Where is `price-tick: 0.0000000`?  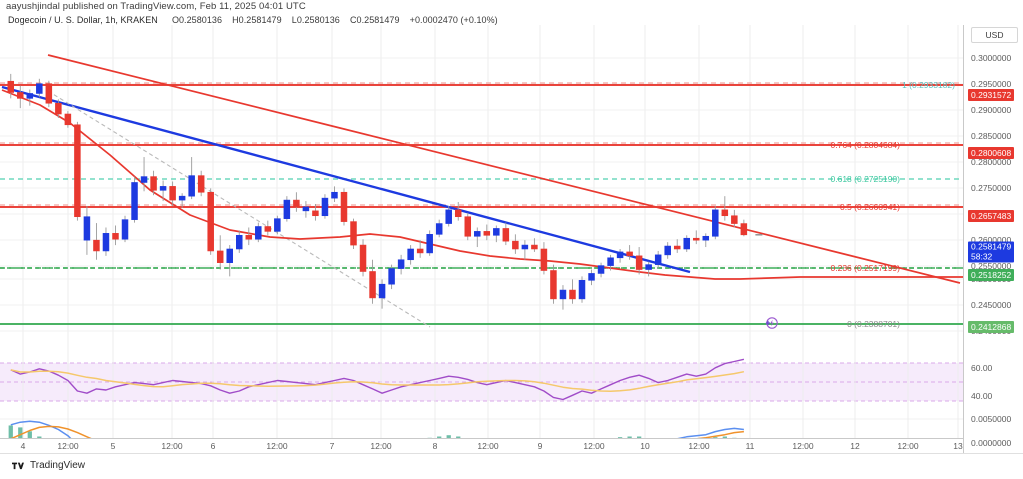
price-tick: 0.0000000 is located at coordinates (991, 443).